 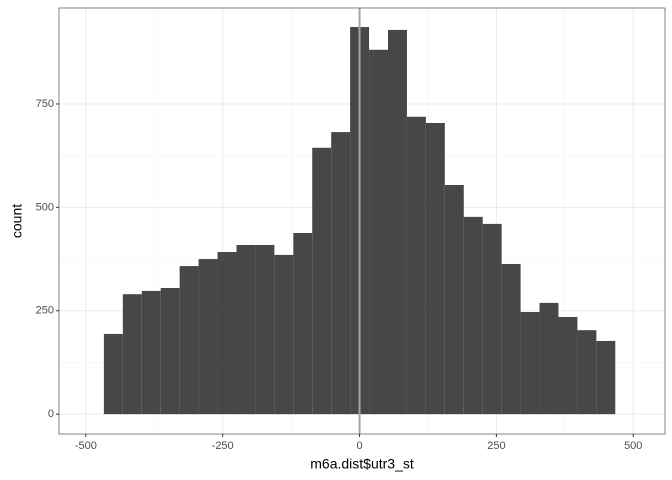 I want to click on x-tick-label: -250, so click(x=223, y=446).